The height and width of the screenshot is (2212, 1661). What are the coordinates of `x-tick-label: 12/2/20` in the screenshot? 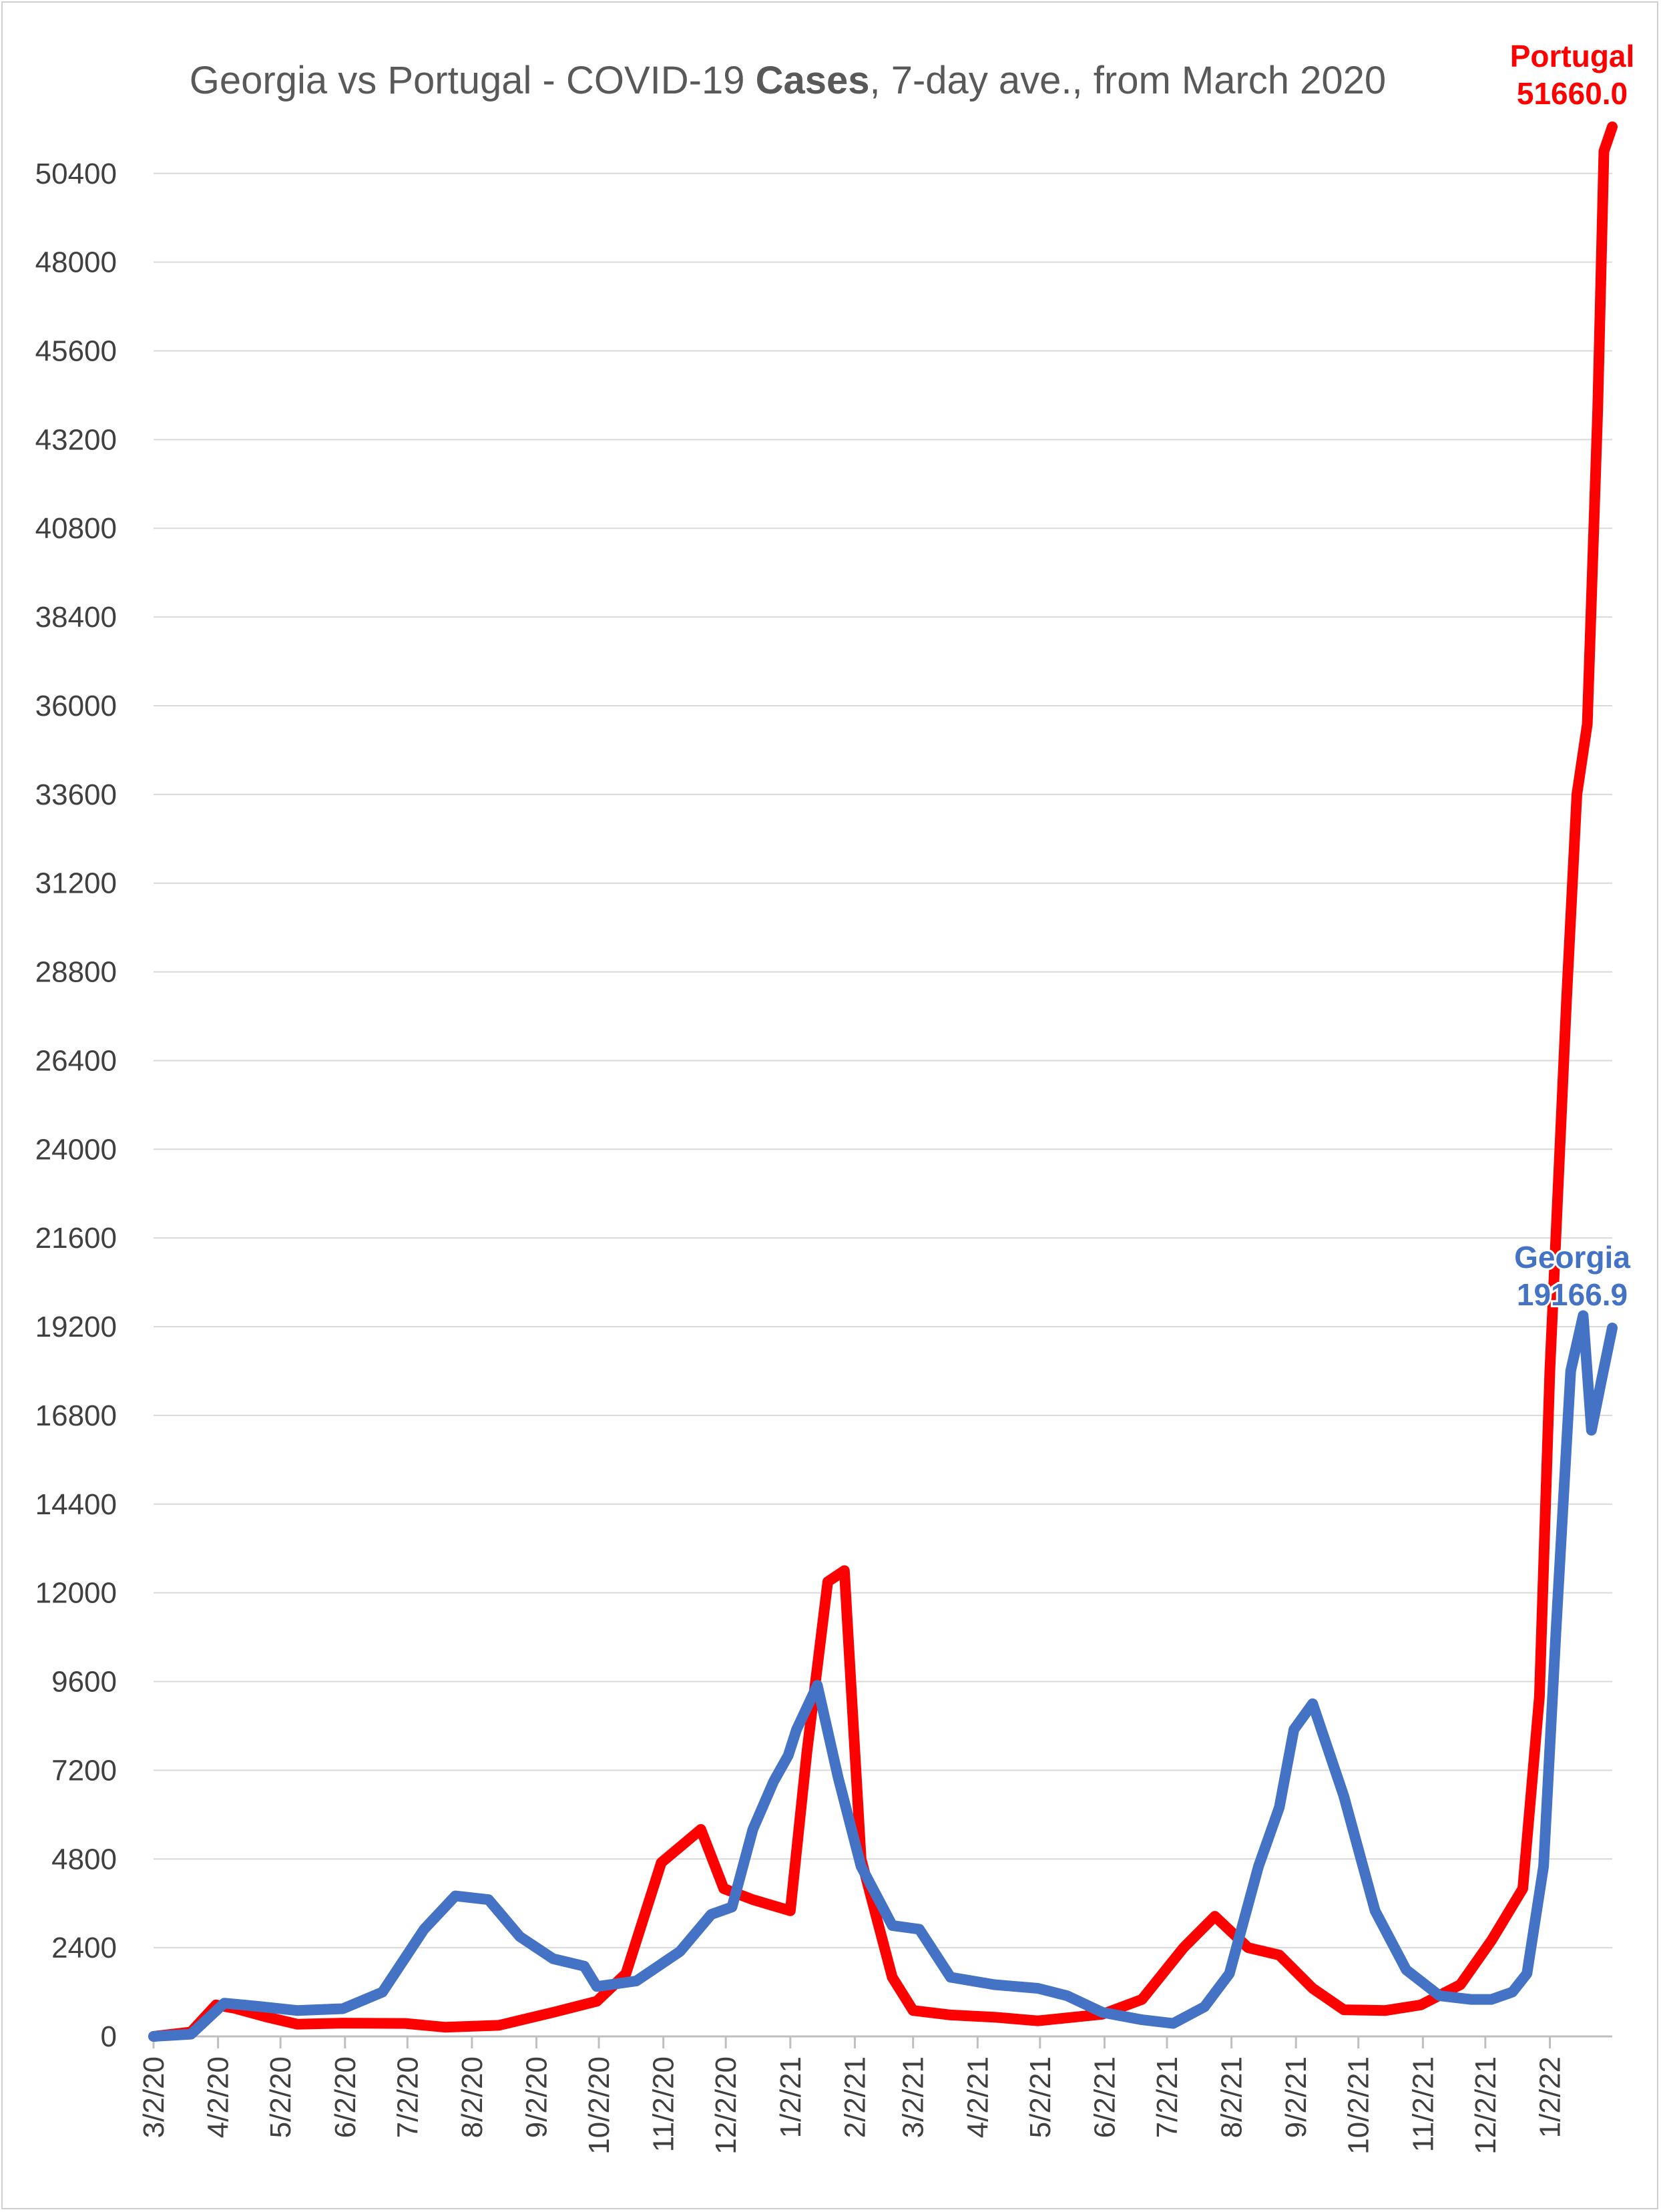 It's located at (726, 2105).